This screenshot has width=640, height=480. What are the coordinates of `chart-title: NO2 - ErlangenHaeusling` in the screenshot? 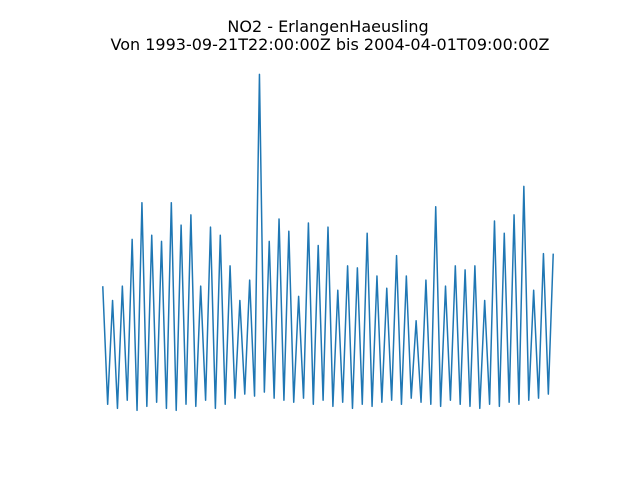 It's located at (327, 26).